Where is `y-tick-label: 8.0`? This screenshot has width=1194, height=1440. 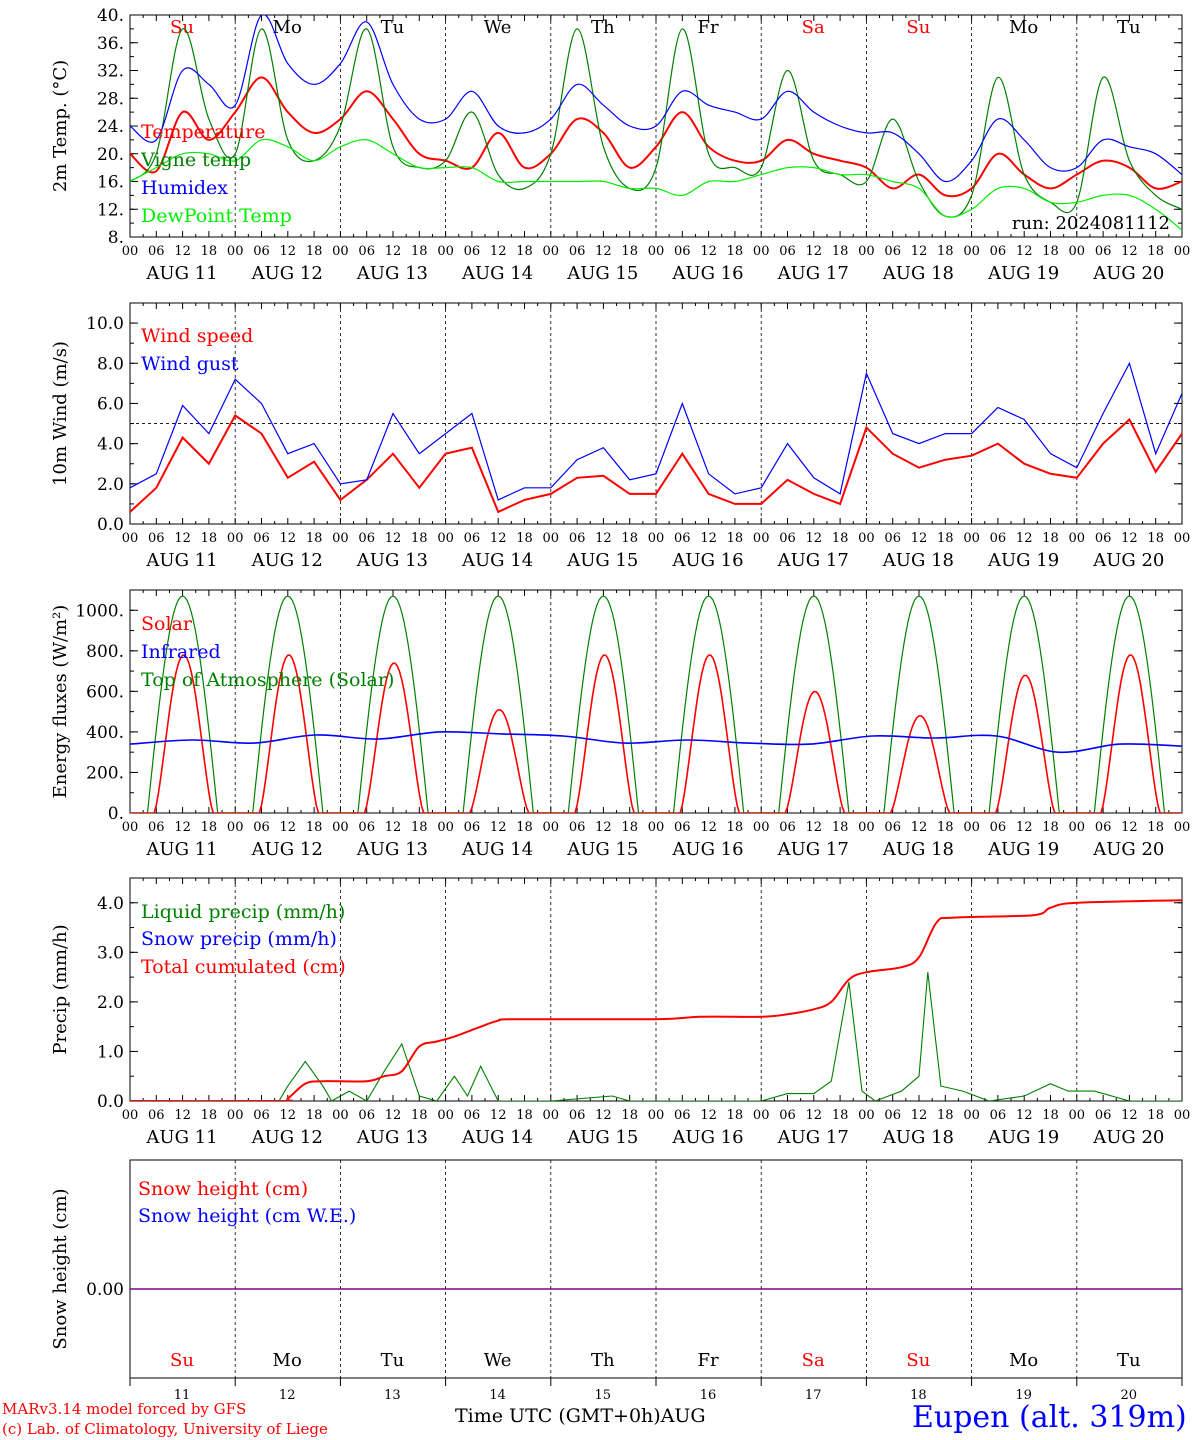
y-tick-label: 8.0 is located at coordinates (110, 364).